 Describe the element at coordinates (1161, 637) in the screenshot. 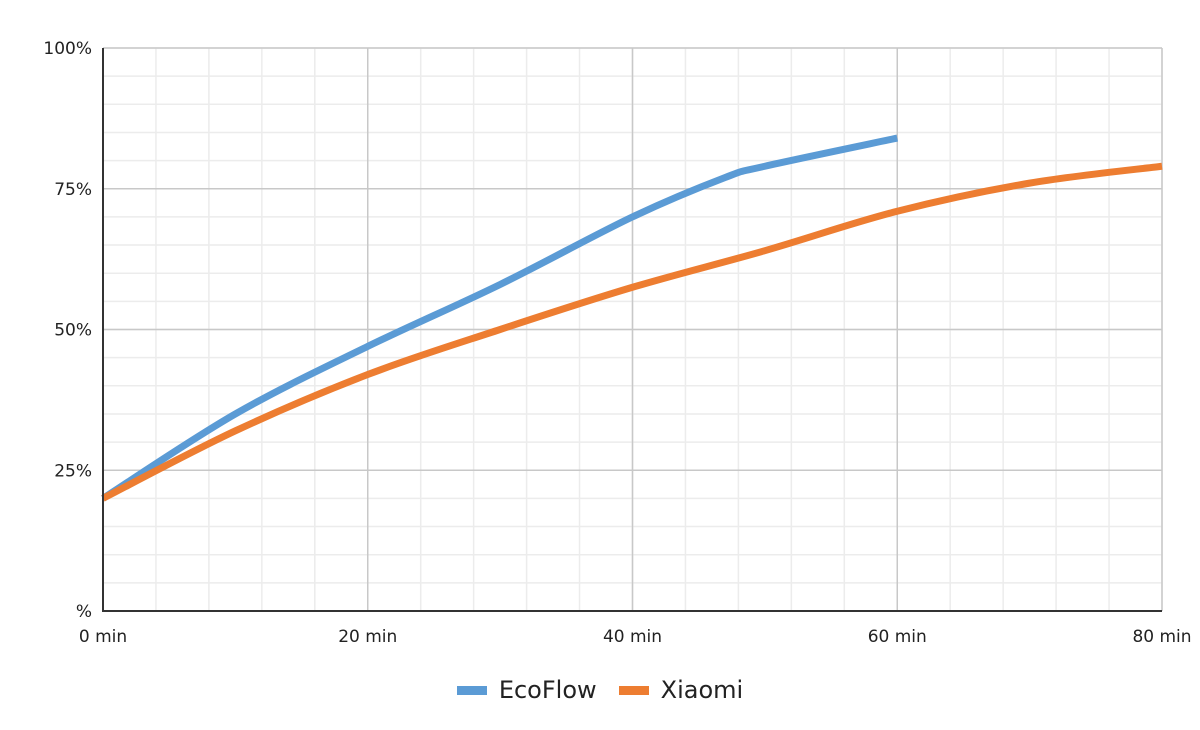

I see `x-tick-label: 80 min` at that location.